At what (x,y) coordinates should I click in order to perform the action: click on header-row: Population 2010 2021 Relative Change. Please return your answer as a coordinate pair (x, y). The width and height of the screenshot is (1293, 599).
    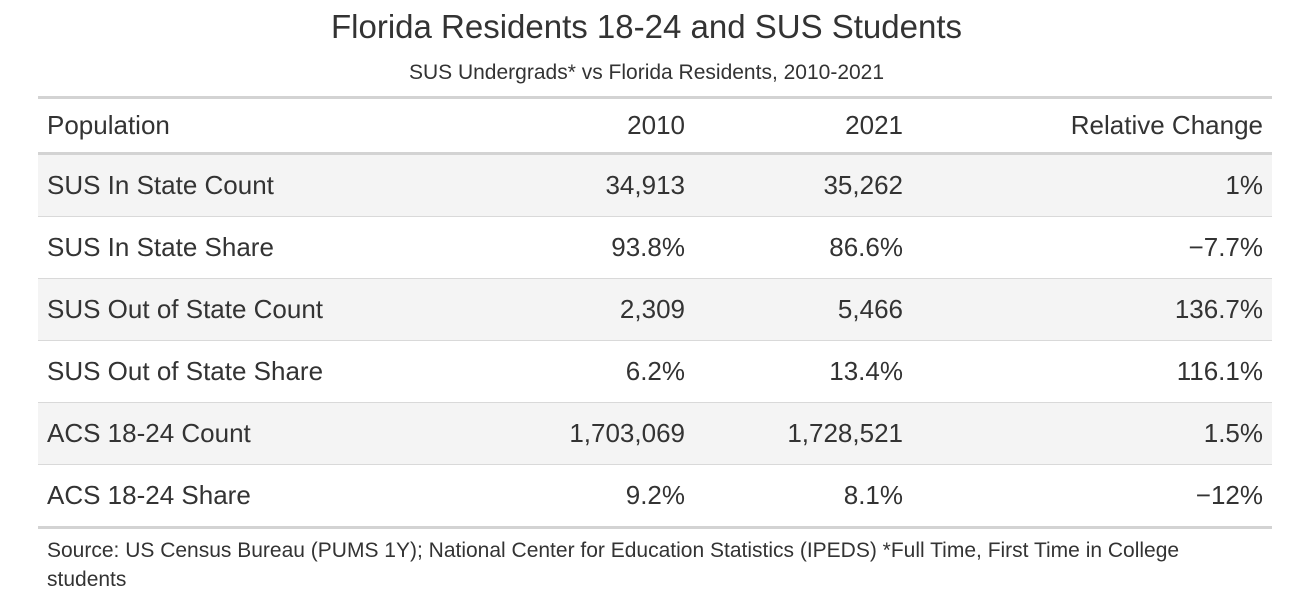
    Looking at the image, I should click on (655, 125).